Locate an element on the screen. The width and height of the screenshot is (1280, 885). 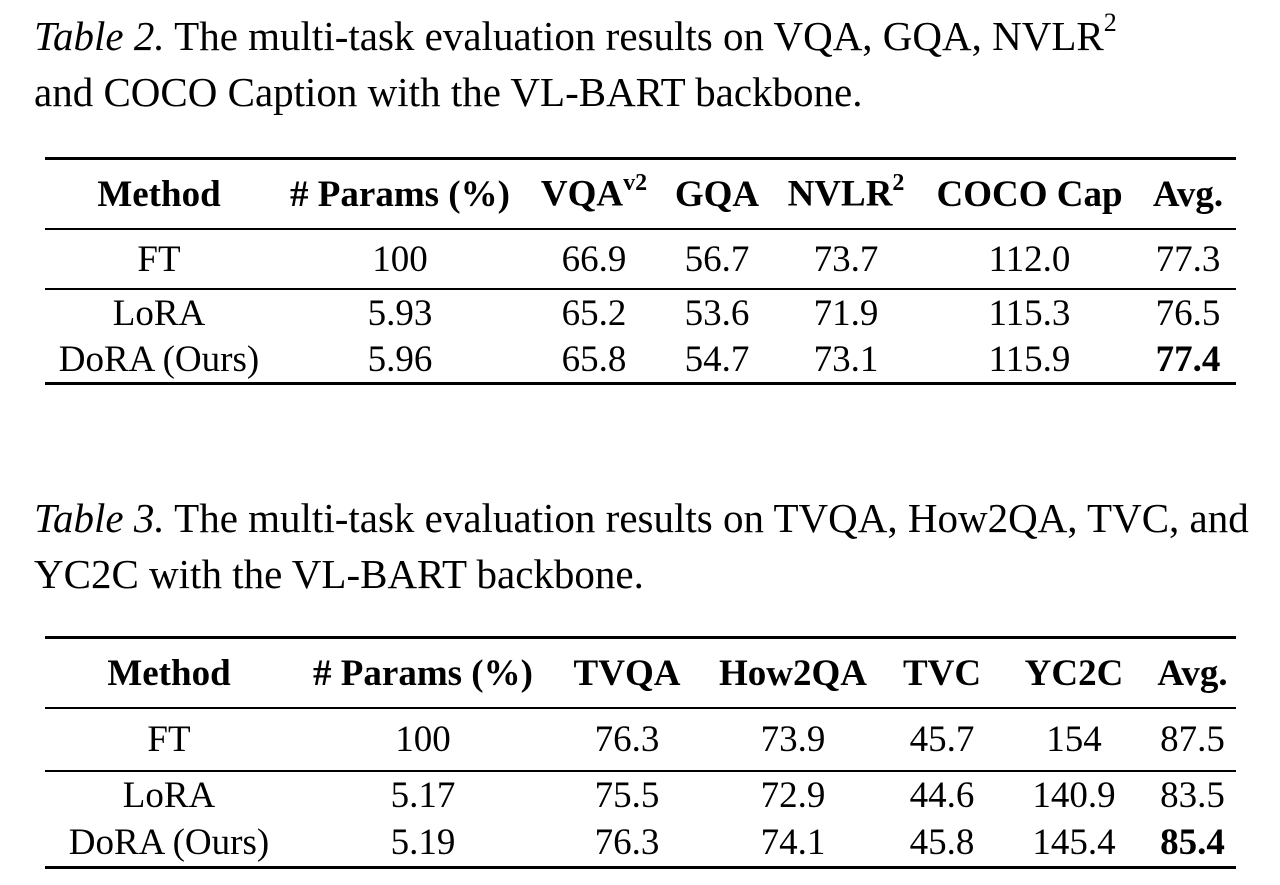
table2-cell-params: 100 is located at coordinates (400, 259).